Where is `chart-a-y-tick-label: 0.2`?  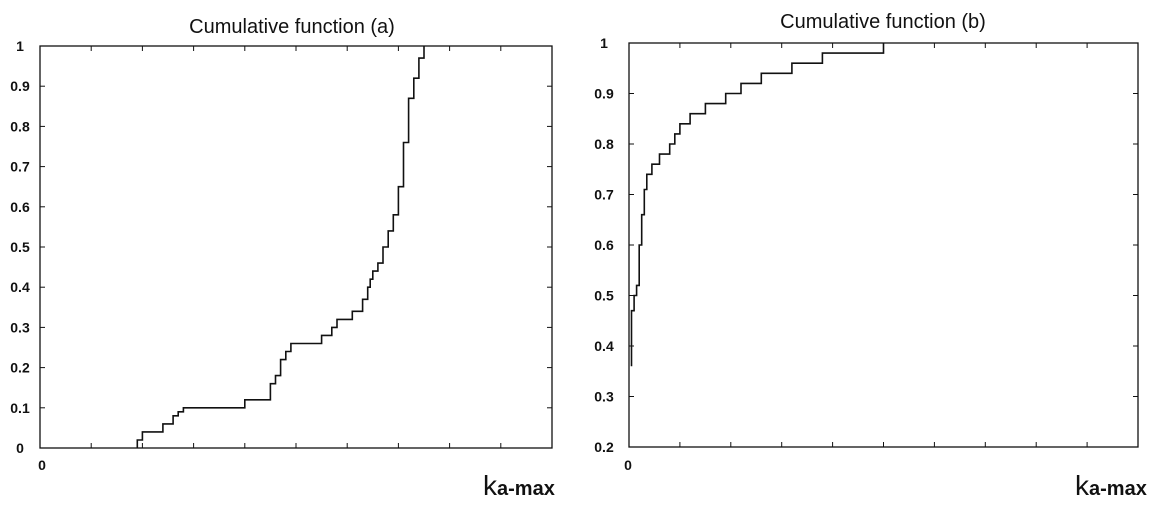
chart-a-y-tick-label: 0.2 is located at coordinates (20, 368).